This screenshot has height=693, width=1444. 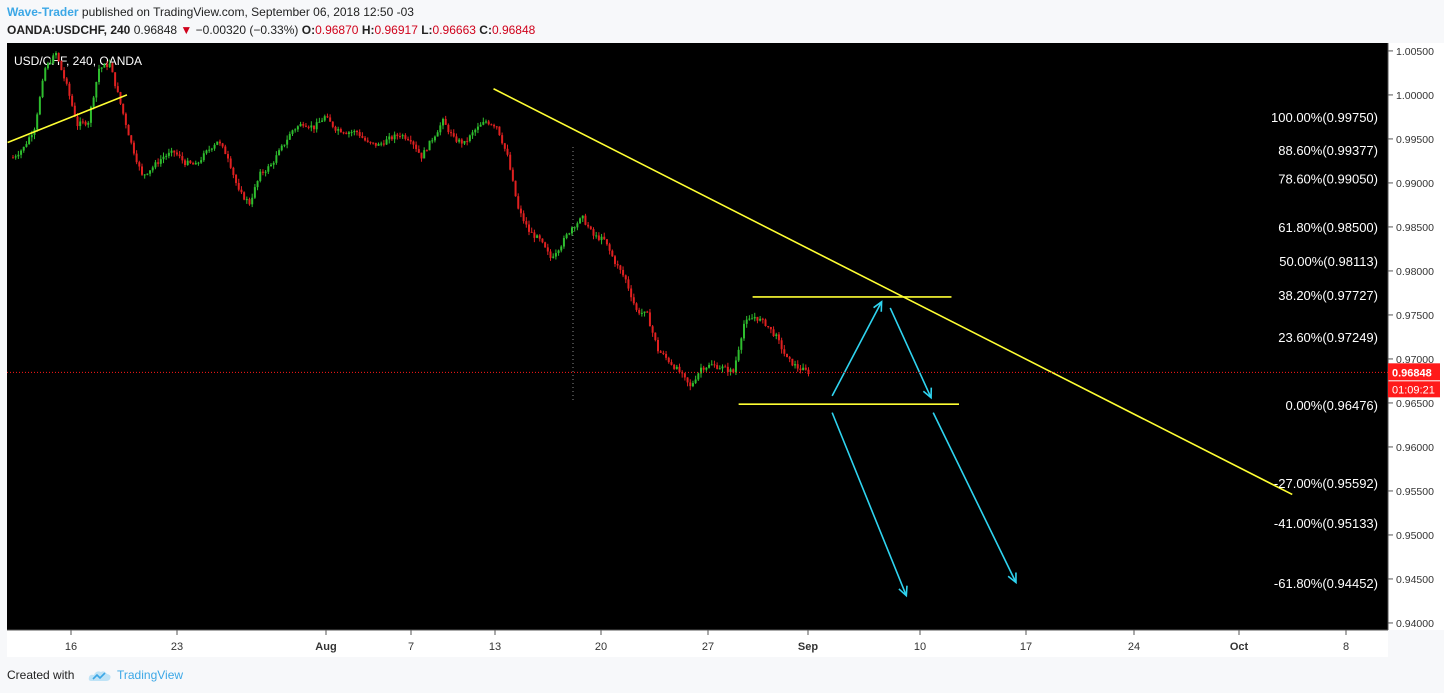 I want to click on time-axis, so click(x=697, y=643).